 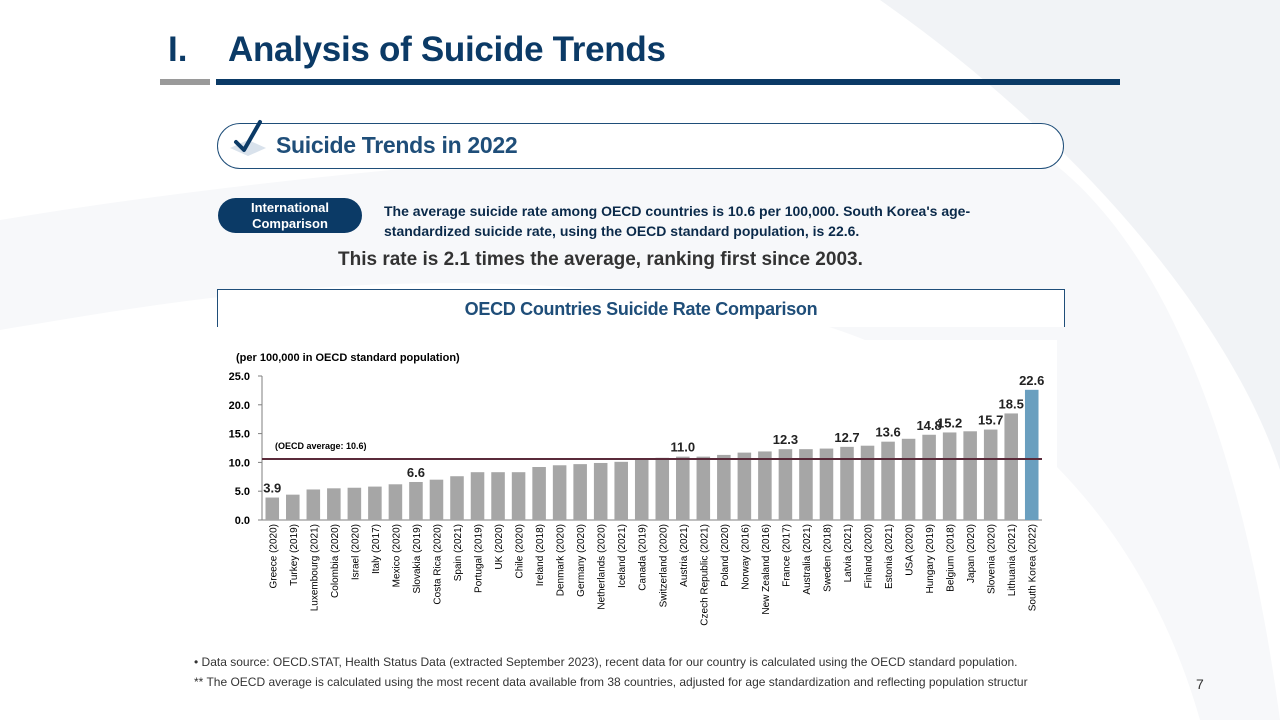 I want to click on data-label: 14.8, so click(x=928, y=425).